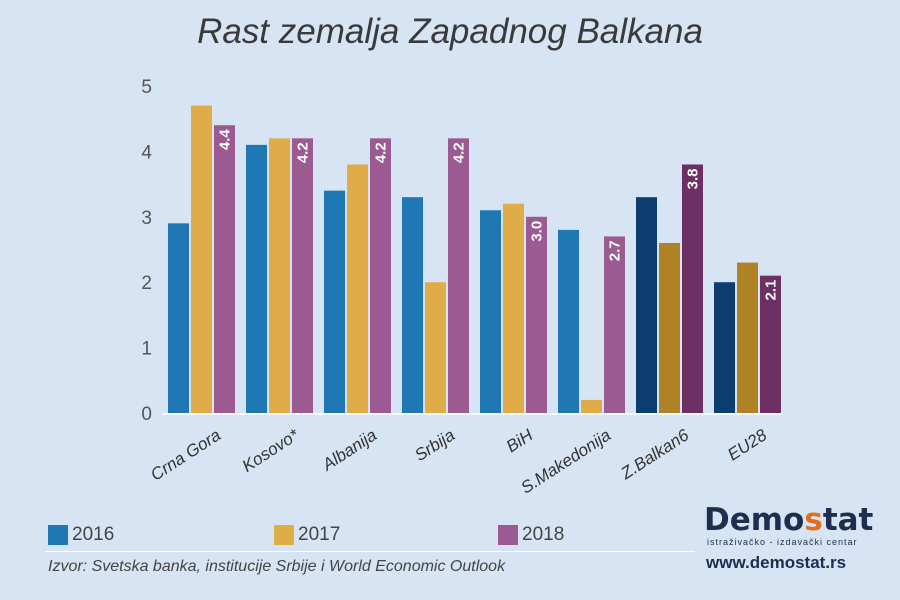 The image size is (900, 600). I want to click on bar-2018-z-balkan6, so click(692, 288).